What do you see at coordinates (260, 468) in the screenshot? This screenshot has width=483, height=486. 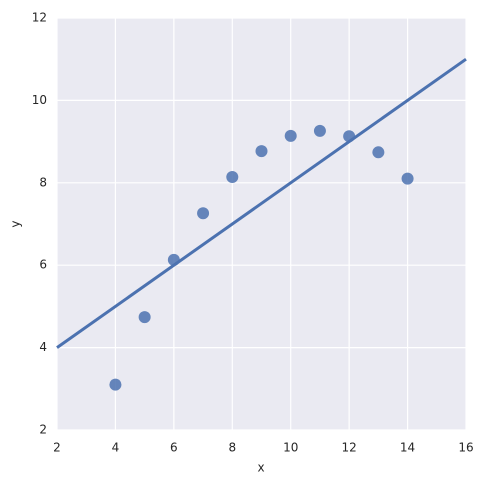 I see `x-axis-label: x` at bounding box center [260, 468].